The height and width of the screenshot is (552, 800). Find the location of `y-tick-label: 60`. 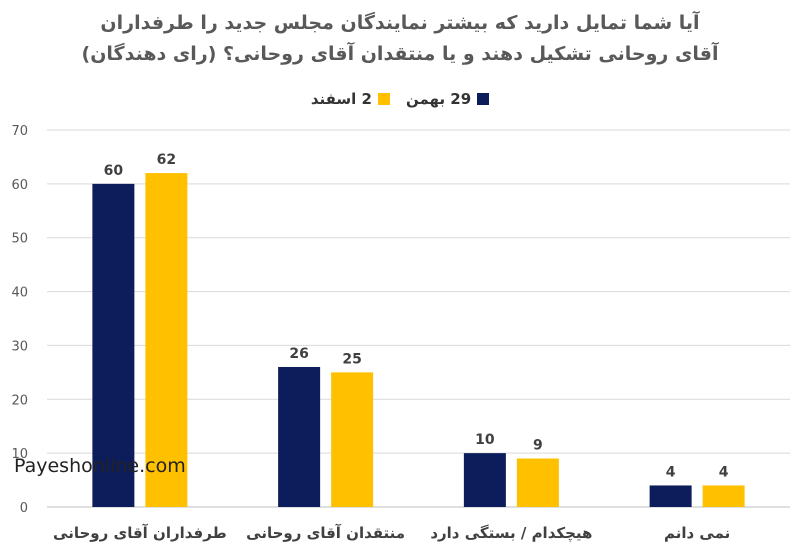

y-tick-label: 60 is located at coordinates (19, 185).